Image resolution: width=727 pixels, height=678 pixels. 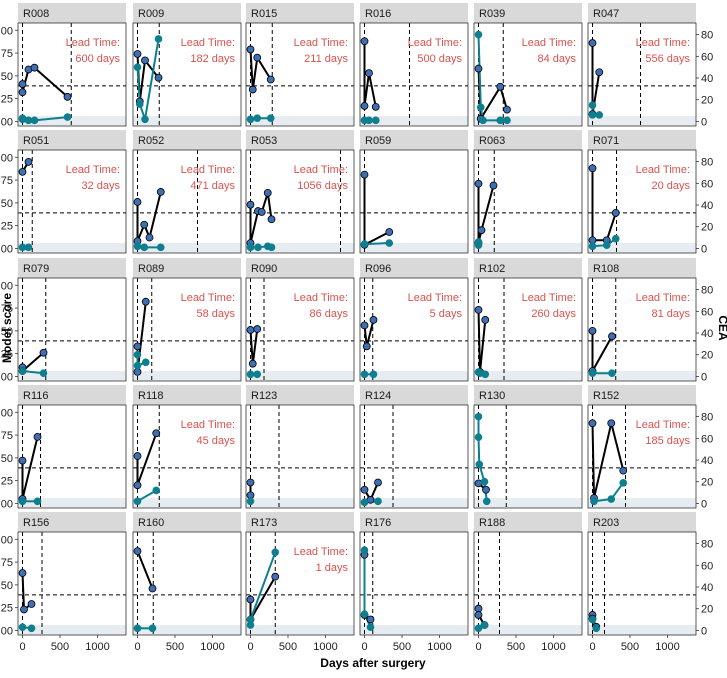 I want to click on panel-R015: R015 Lead Time: 211 days, so click(x=300, y=65).